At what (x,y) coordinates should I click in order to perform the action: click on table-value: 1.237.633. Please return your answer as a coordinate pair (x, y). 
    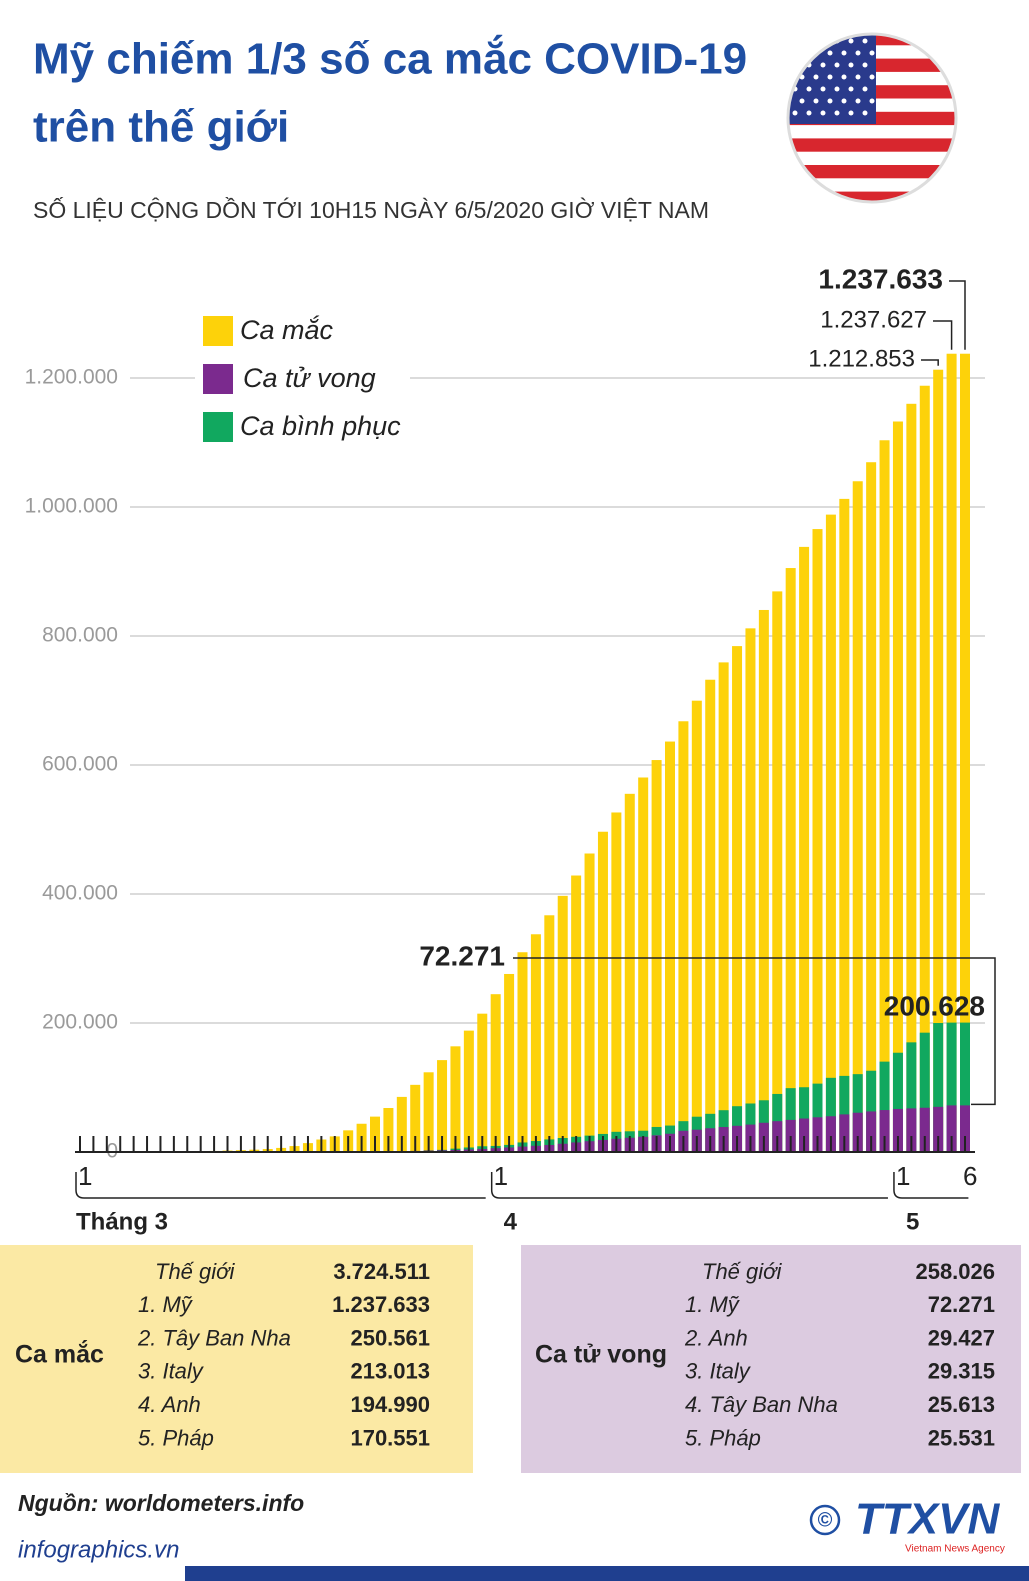
    Looking at the image, I should click on (381, 1304).